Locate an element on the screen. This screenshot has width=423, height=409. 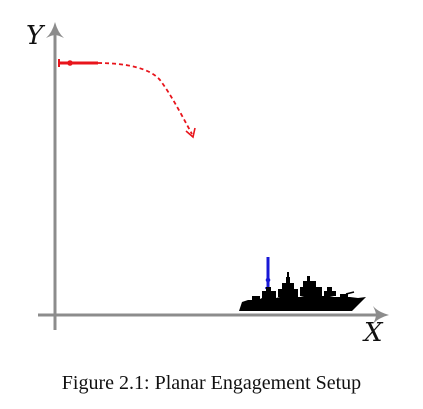
interceptor-missile is located at coordinates (268, 273).